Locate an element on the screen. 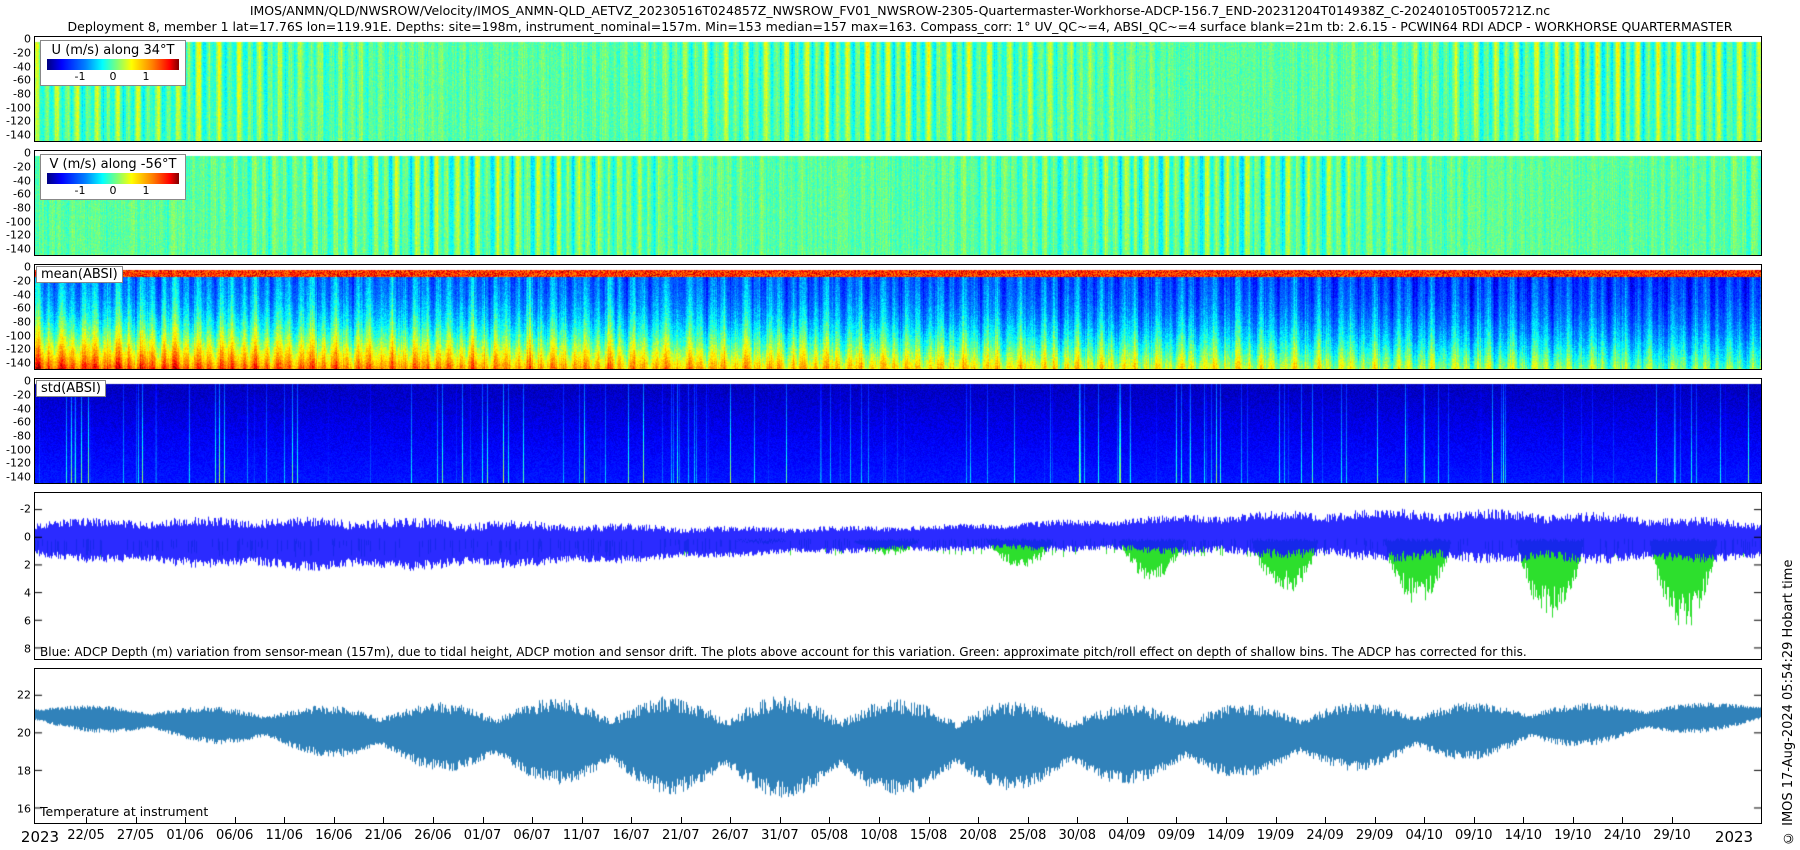  x-axis-tick-label: 09/10 is located at coordinates (1474, 835).